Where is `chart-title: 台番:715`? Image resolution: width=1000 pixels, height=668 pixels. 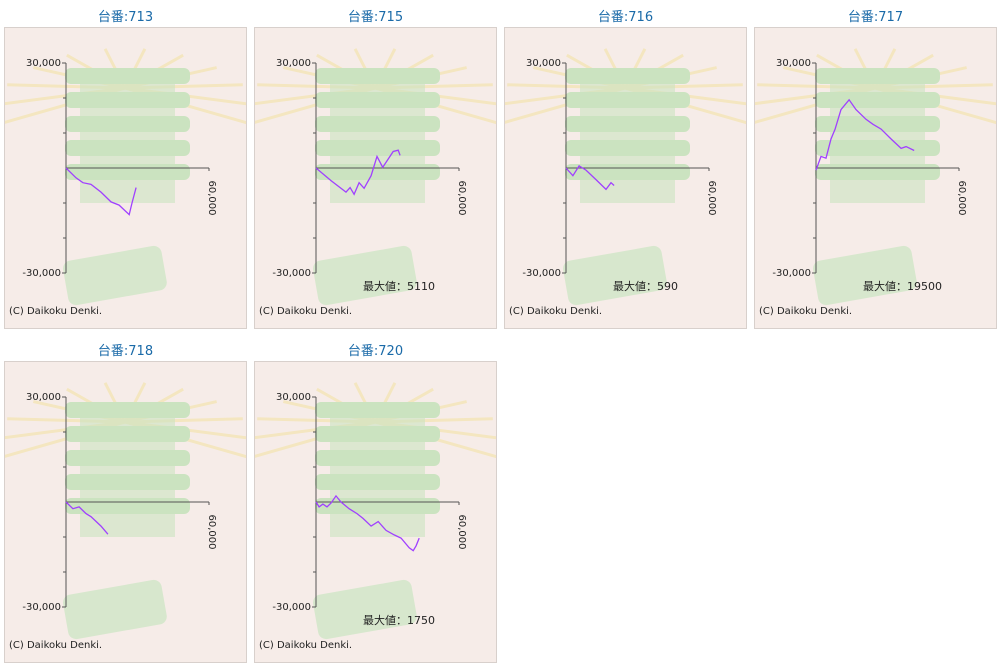 chart-title: 台番:715 is located at coordinates (375, 17).